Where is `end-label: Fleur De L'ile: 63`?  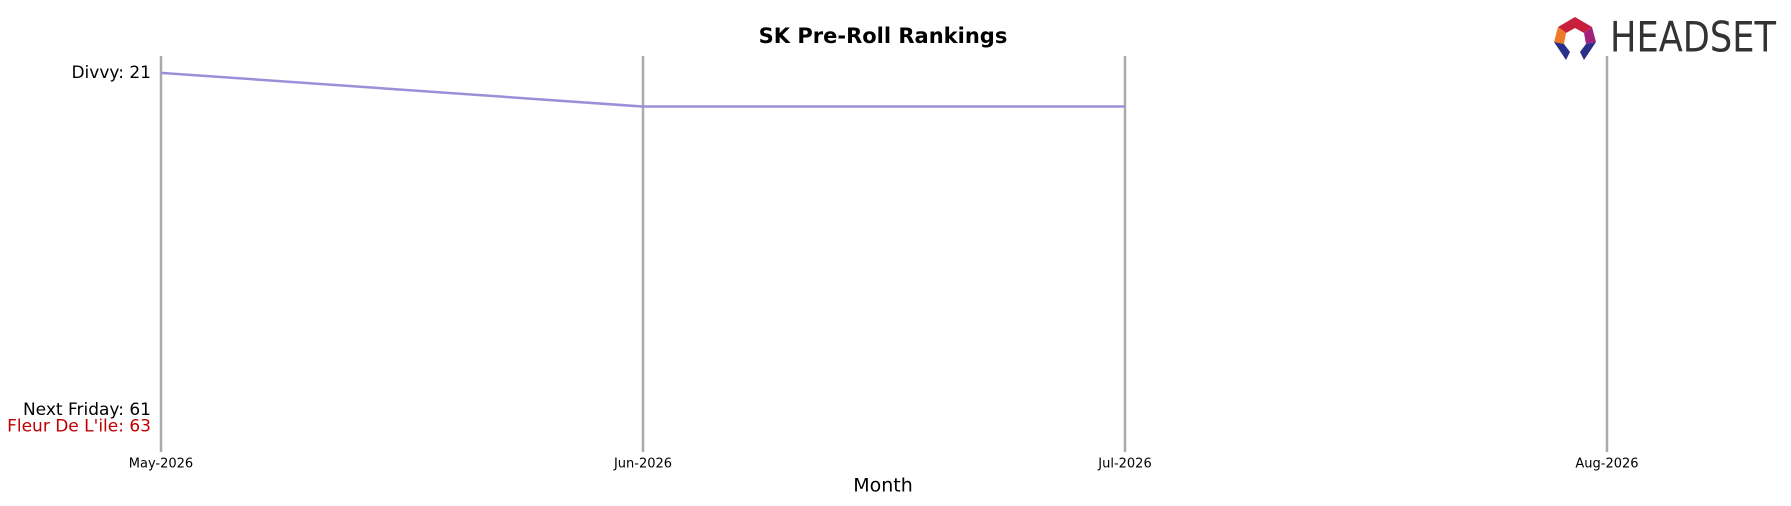
end-label: Fleur De L'ile: 63 is located at coordinates (79, 427).